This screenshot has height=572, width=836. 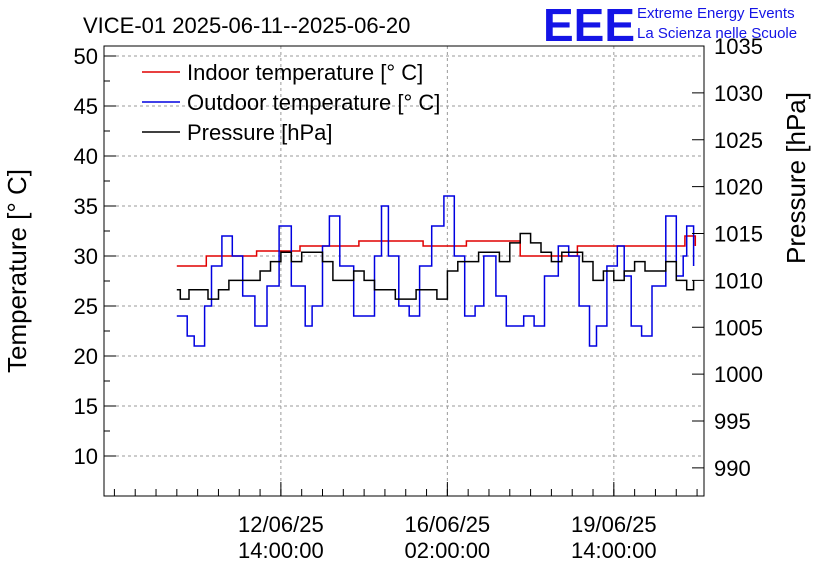 I want to click on y-right-tick-label: 990, so click(x=732, y=468).